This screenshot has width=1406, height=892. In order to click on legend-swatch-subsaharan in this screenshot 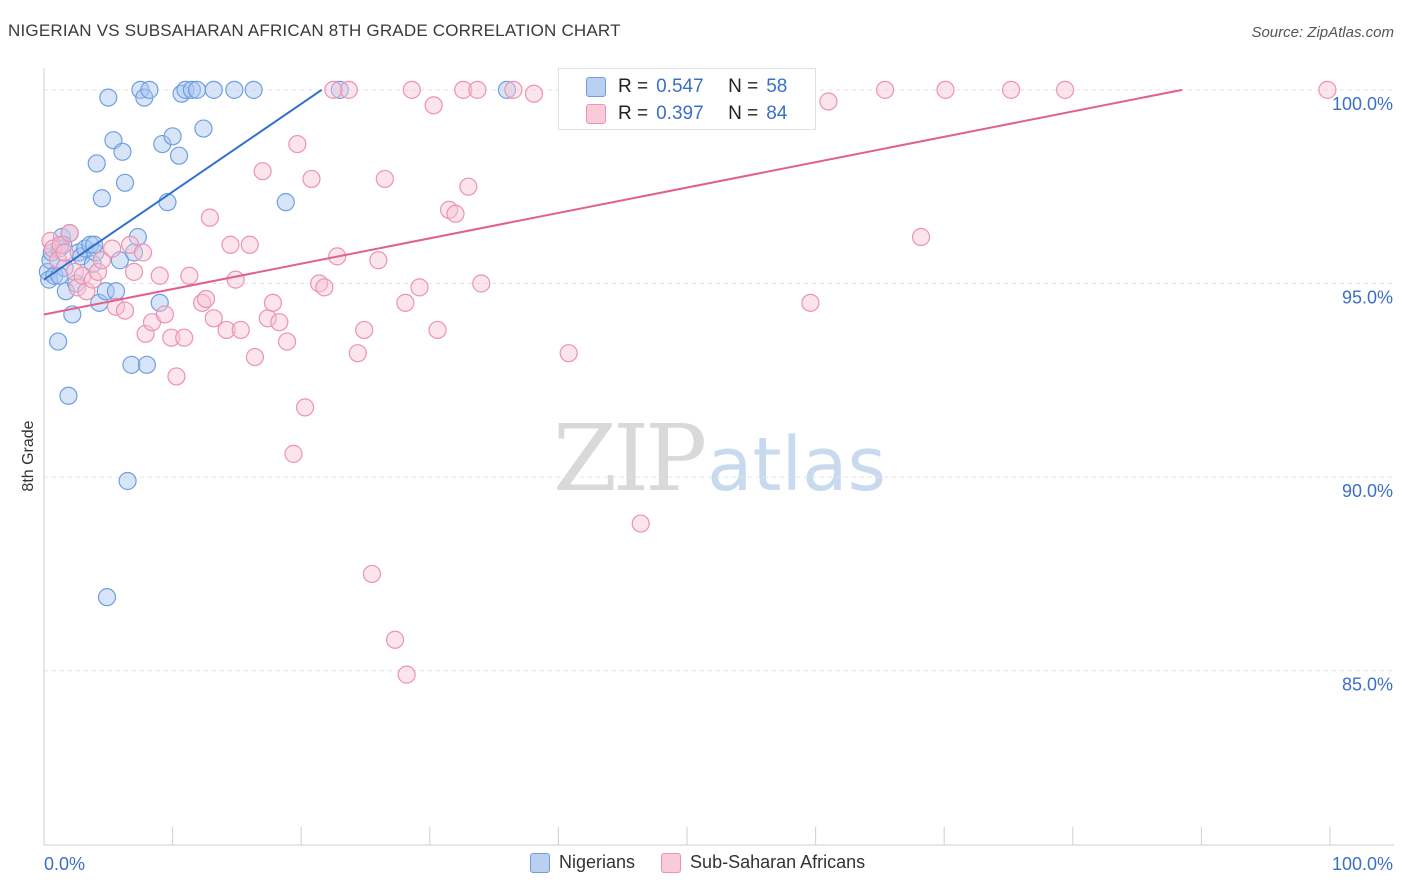, I will do `click(671, 862)`.